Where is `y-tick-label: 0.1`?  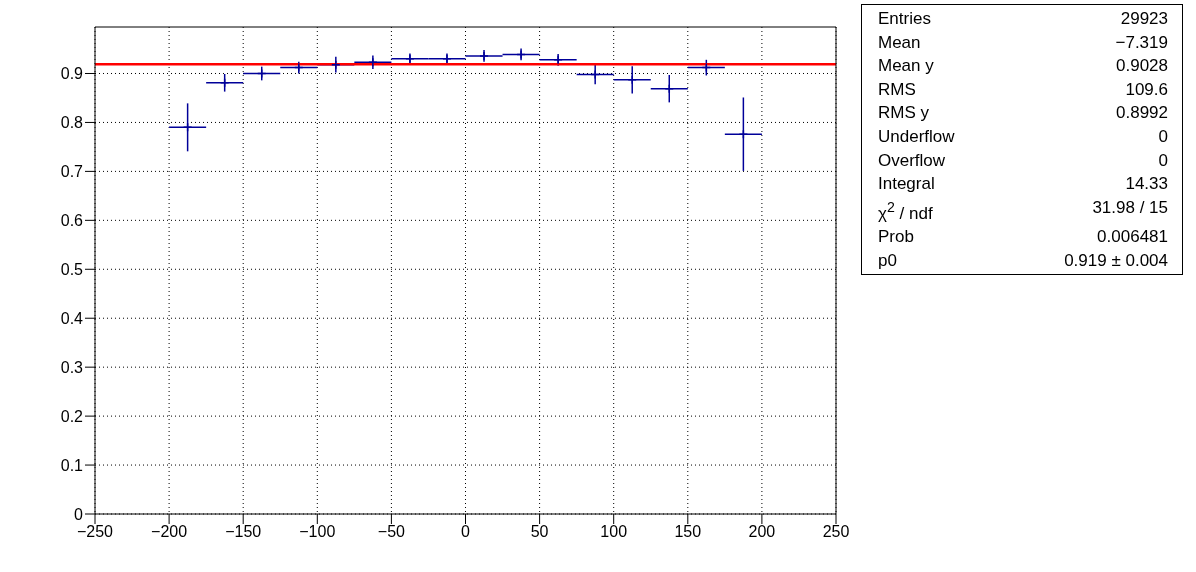 y-tick-label: 0.1 is located at coordinates (72, 465).